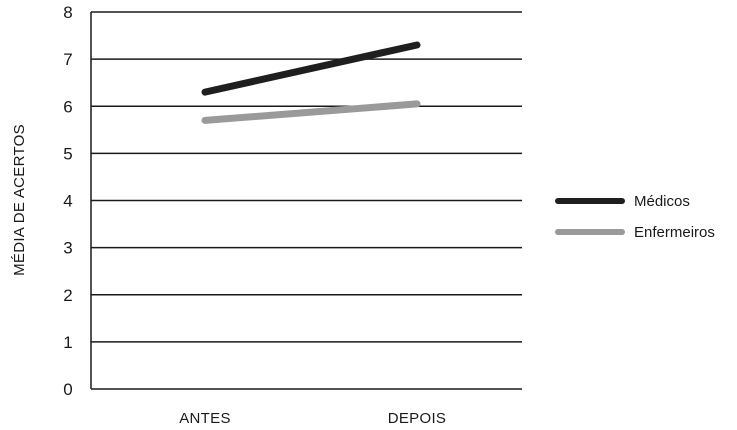  I want to click on x-tick-labels: ANTES DEPOIS, so click(312, 418).